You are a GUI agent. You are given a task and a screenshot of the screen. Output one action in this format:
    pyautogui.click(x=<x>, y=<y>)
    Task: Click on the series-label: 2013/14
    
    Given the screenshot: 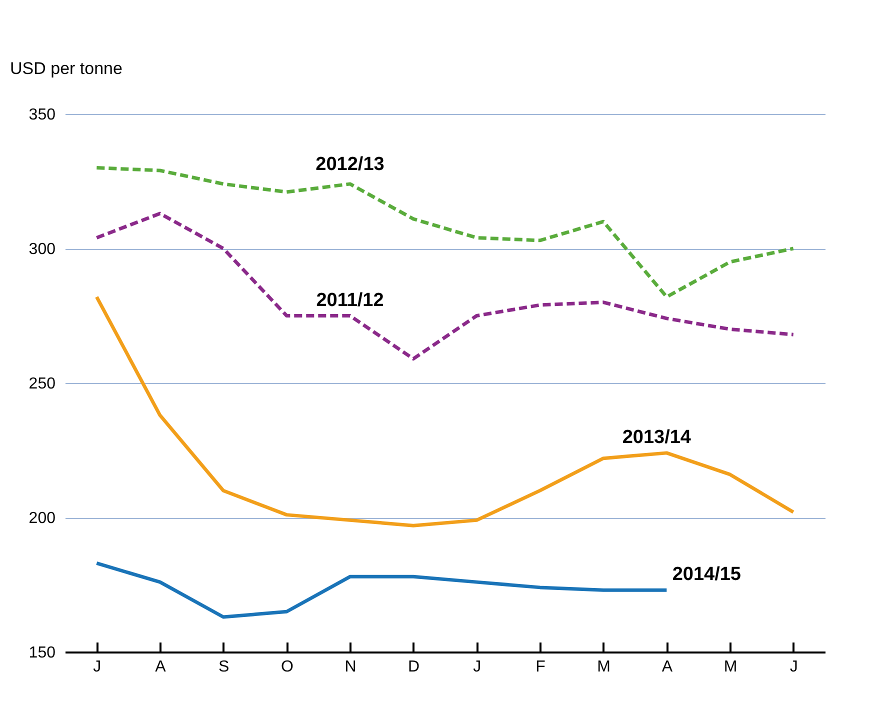 What is the action you would take?
    pyautogui.click(x=657, y=437)
    